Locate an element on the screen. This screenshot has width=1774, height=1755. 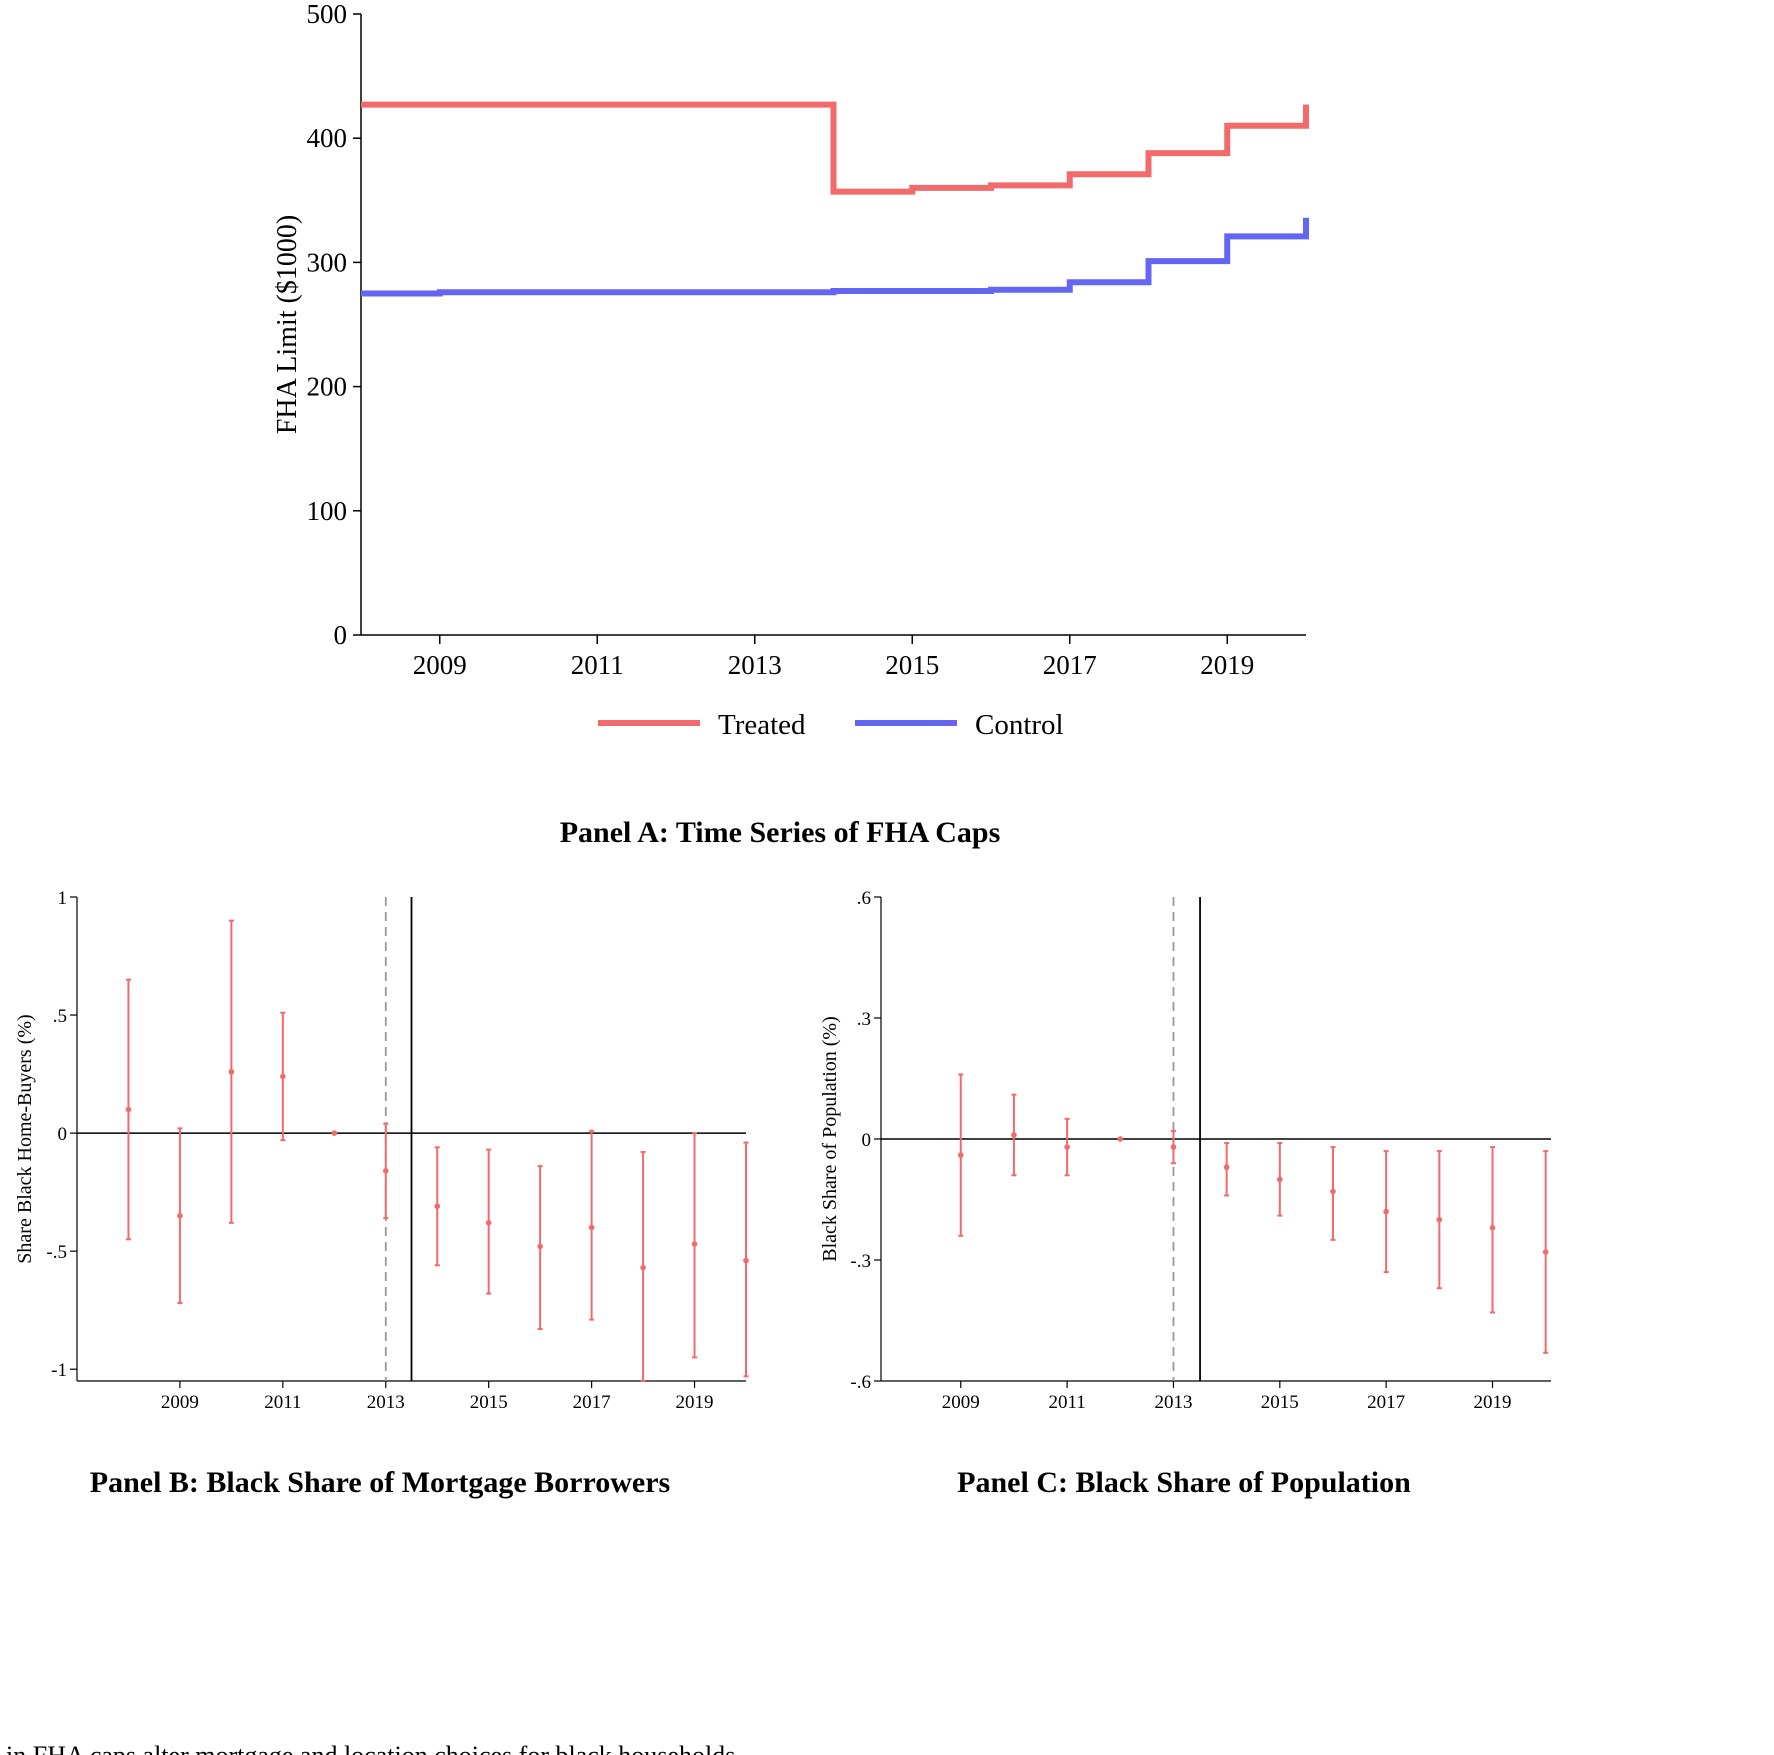
panel-c-y-tick-label: 0 is located at coordinates (867, 1140).